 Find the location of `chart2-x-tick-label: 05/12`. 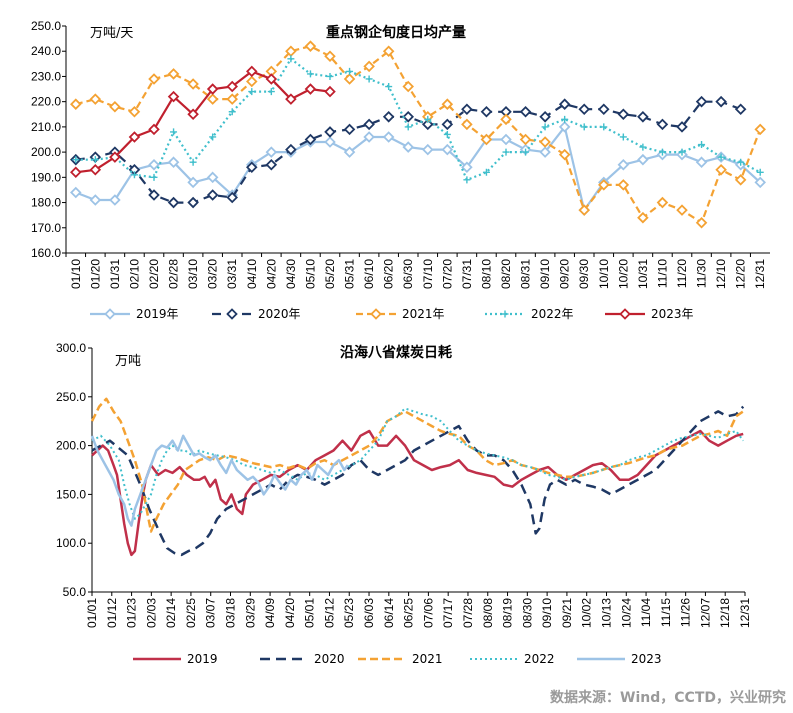

chart2-x-tick-label: 05/12 is located at coordinates (329, 613).